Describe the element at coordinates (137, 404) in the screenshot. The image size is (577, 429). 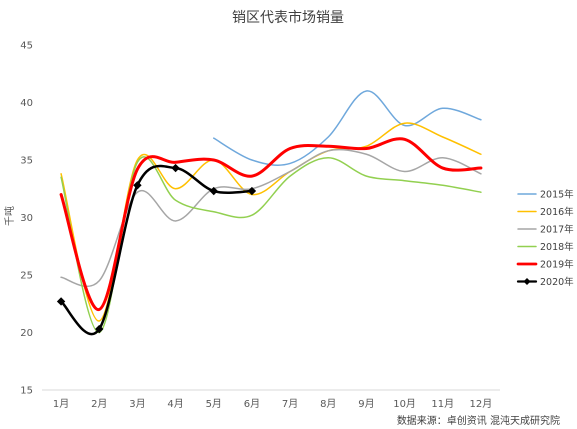
I see `x-tick-label: 3月` at that location.